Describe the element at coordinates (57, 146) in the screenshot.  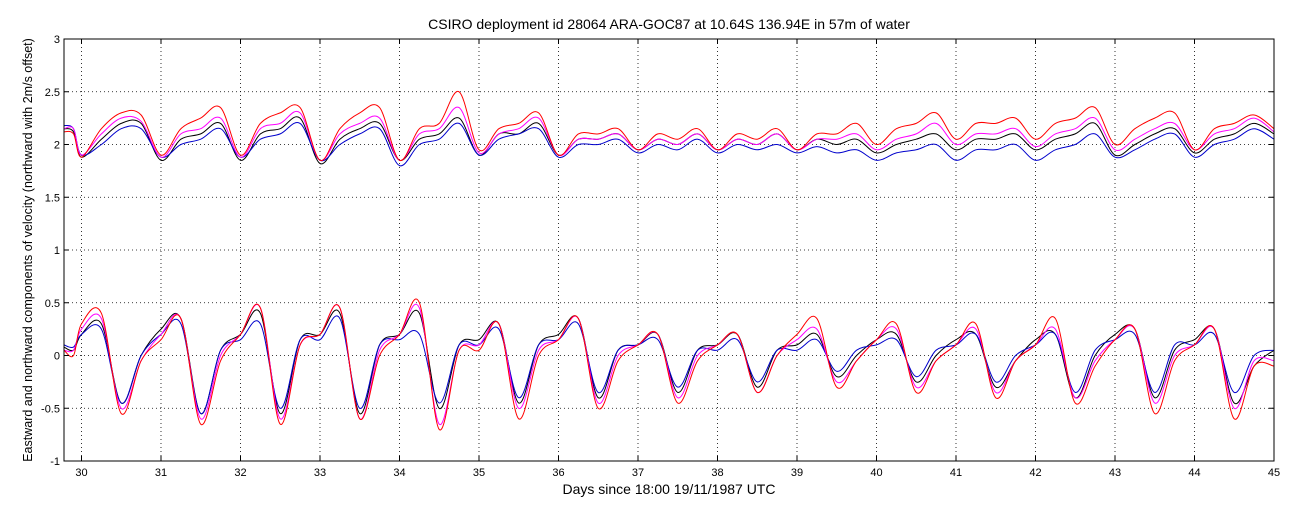
I see `y-tick-label: 2` at that location.